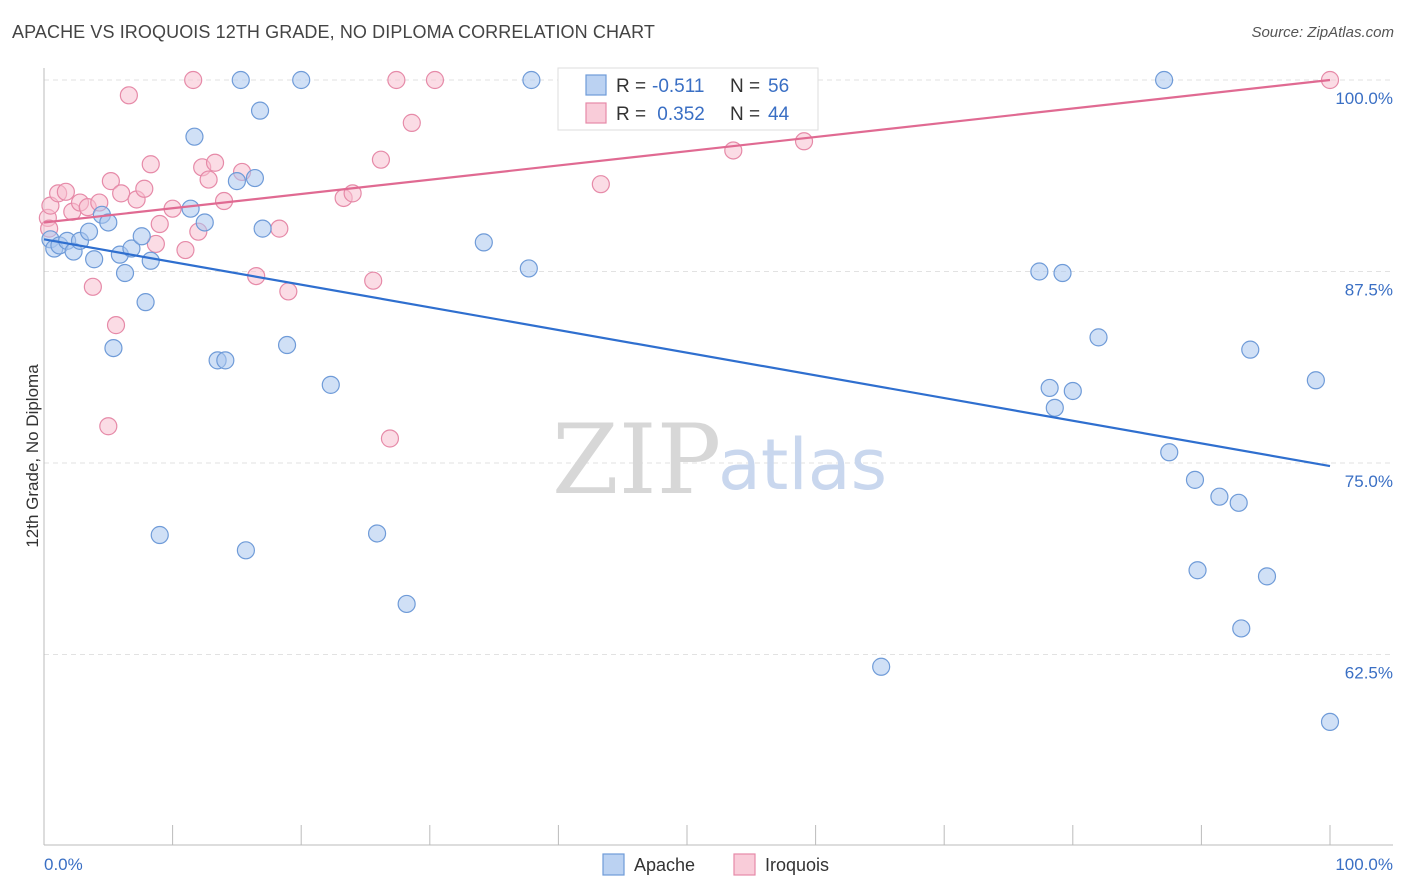 This screenshot has width=1406, height=892. Describe the element at coordinates (631, 114) in the screenshot. I see `legend-iroquois-r-label: R =` at that location.